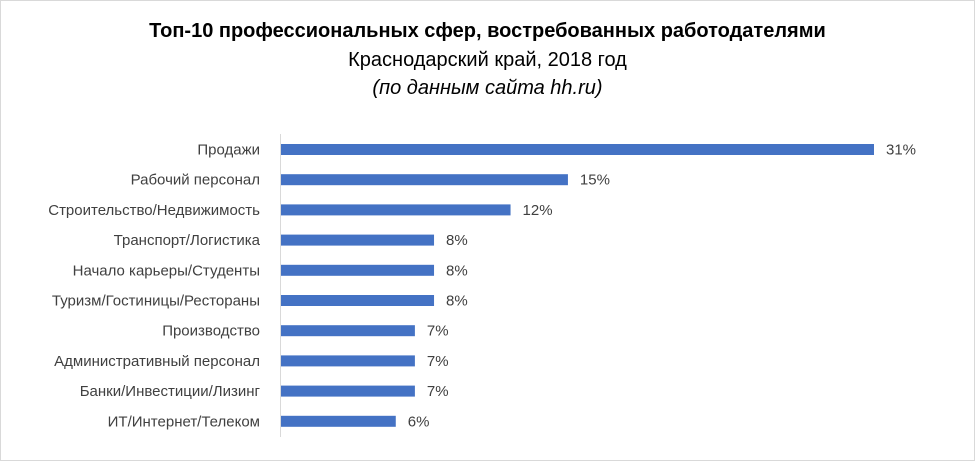 Image resolution: width=975 pixels, height=461 pixels. I want to click on category-label: Продажи, so click(228, 150).